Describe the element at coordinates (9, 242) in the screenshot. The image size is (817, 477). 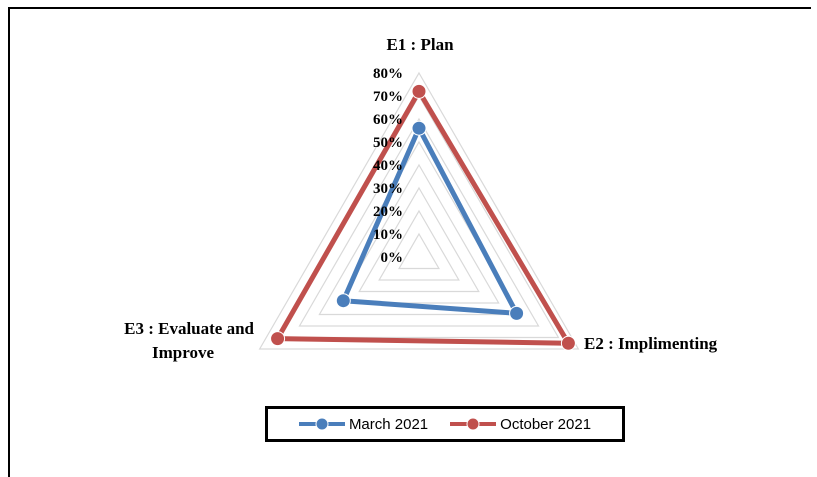
I see `frame-left-border` at that location.